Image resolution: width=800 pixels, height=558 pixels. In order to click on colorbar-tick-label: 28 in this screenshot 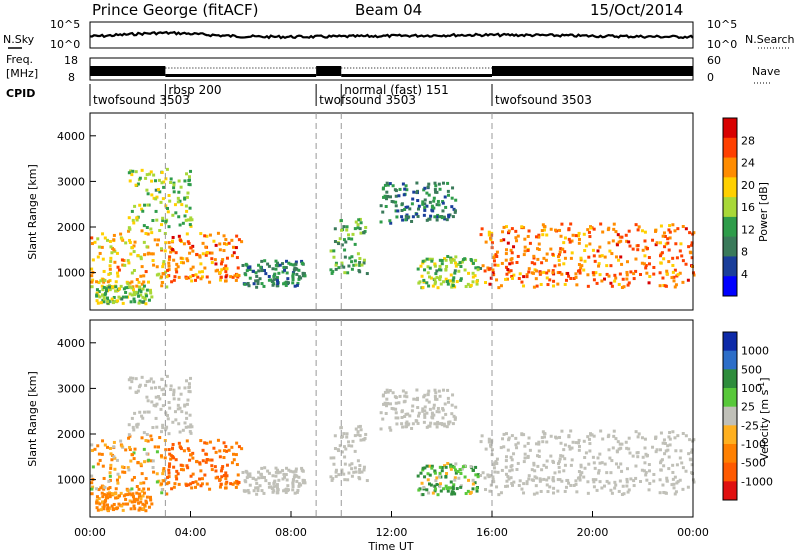, I will do `click(748, 140)`.